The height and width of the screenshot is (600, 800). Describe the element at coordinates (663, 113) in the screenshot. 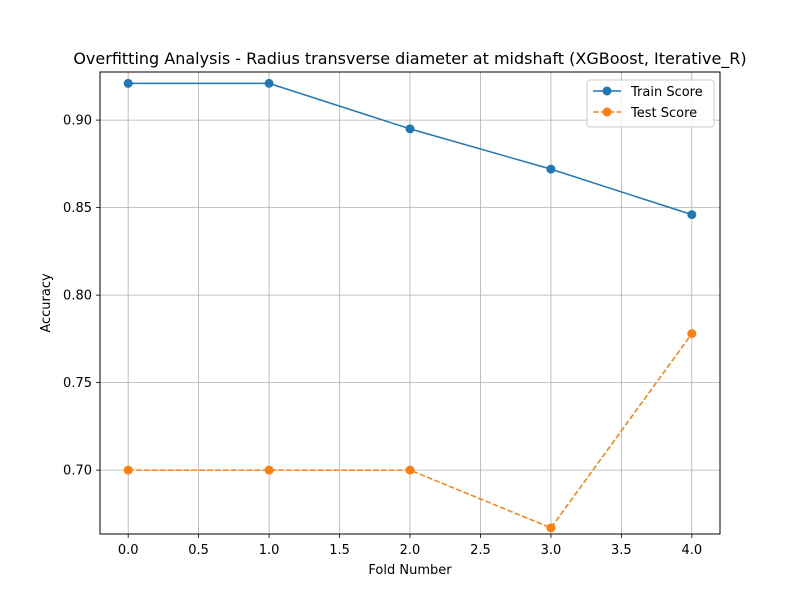

I see `legend-label-test-score: Test Score` at that location.